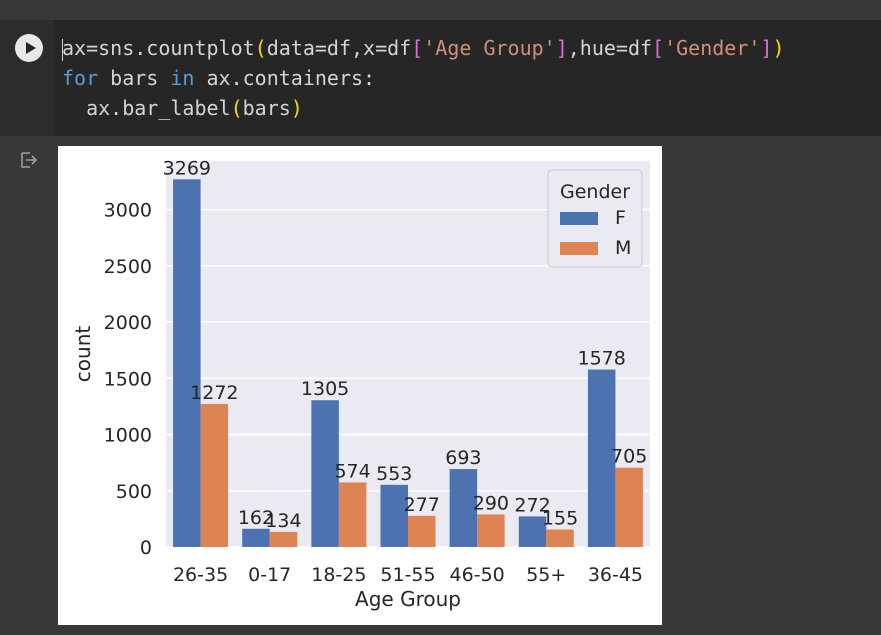 The height and width of the screenshot is (635, 881). What do you see at coordinates (712, 48) in the screenshot?
I see `code-token: 'Gender'` at bounding box center [712, 48].